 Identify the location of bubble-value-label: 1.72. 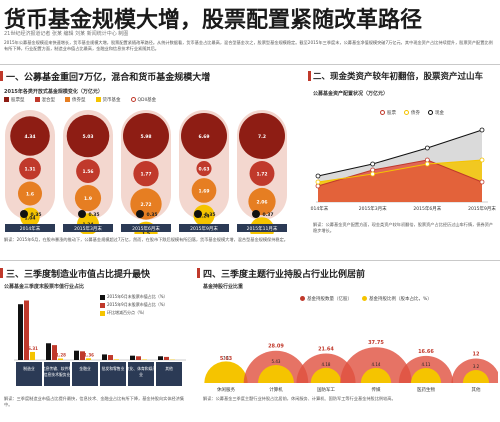
(261, 174).